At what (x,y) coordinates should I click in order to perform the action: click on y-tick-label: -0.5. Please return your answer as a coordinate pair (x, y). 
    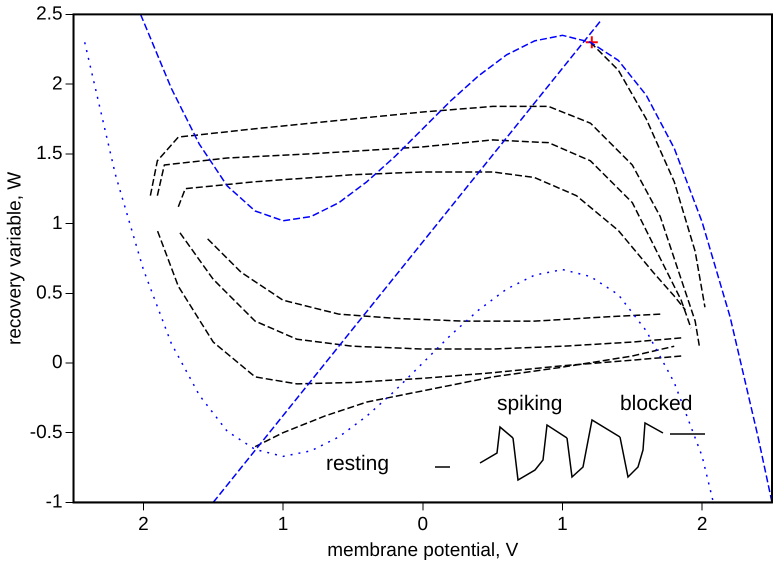
    Looking at the image, I should click on (46, 432).